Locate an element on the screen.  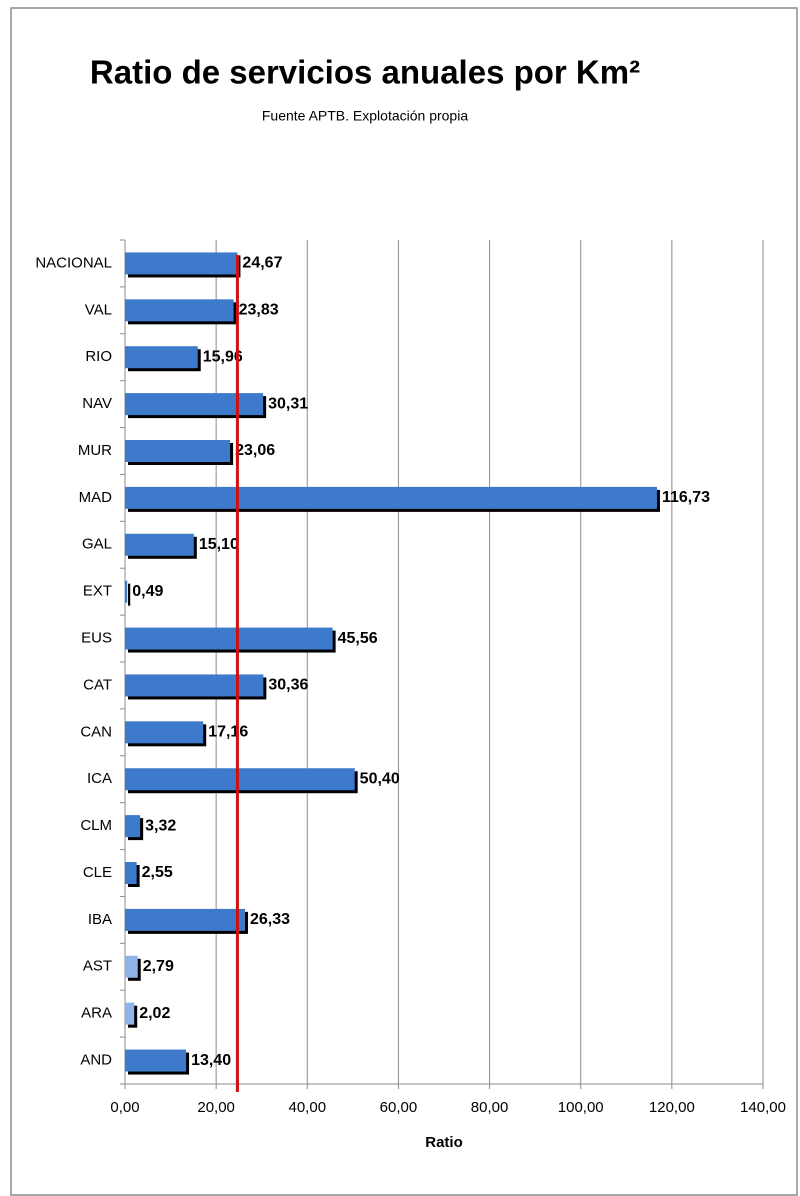
y-tick-label: ARA is located at coordinates (96, 1013).